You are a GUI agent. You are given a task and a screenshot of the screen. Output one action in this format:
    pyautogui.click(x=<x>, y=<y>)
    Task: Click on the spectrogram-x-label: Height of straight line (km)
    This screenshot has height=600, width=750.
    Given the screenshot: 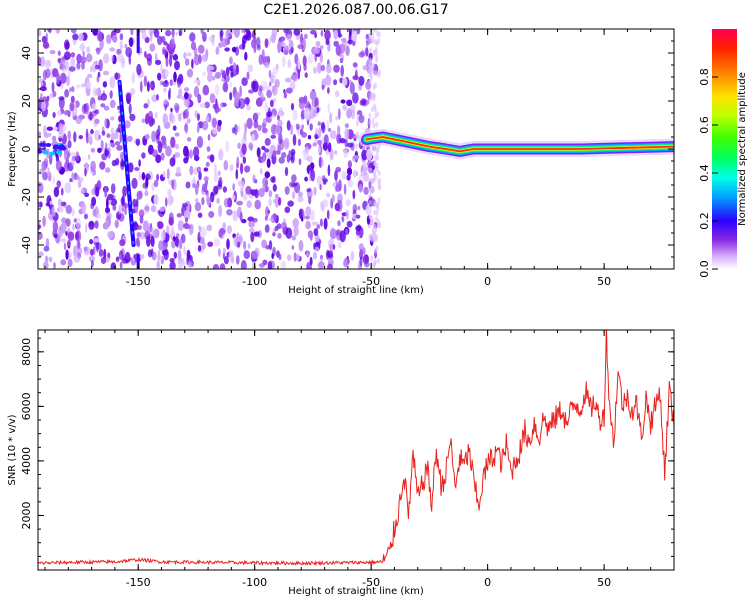 What is the action you would take?
    pyautogui.click(x=356, y=290)
    